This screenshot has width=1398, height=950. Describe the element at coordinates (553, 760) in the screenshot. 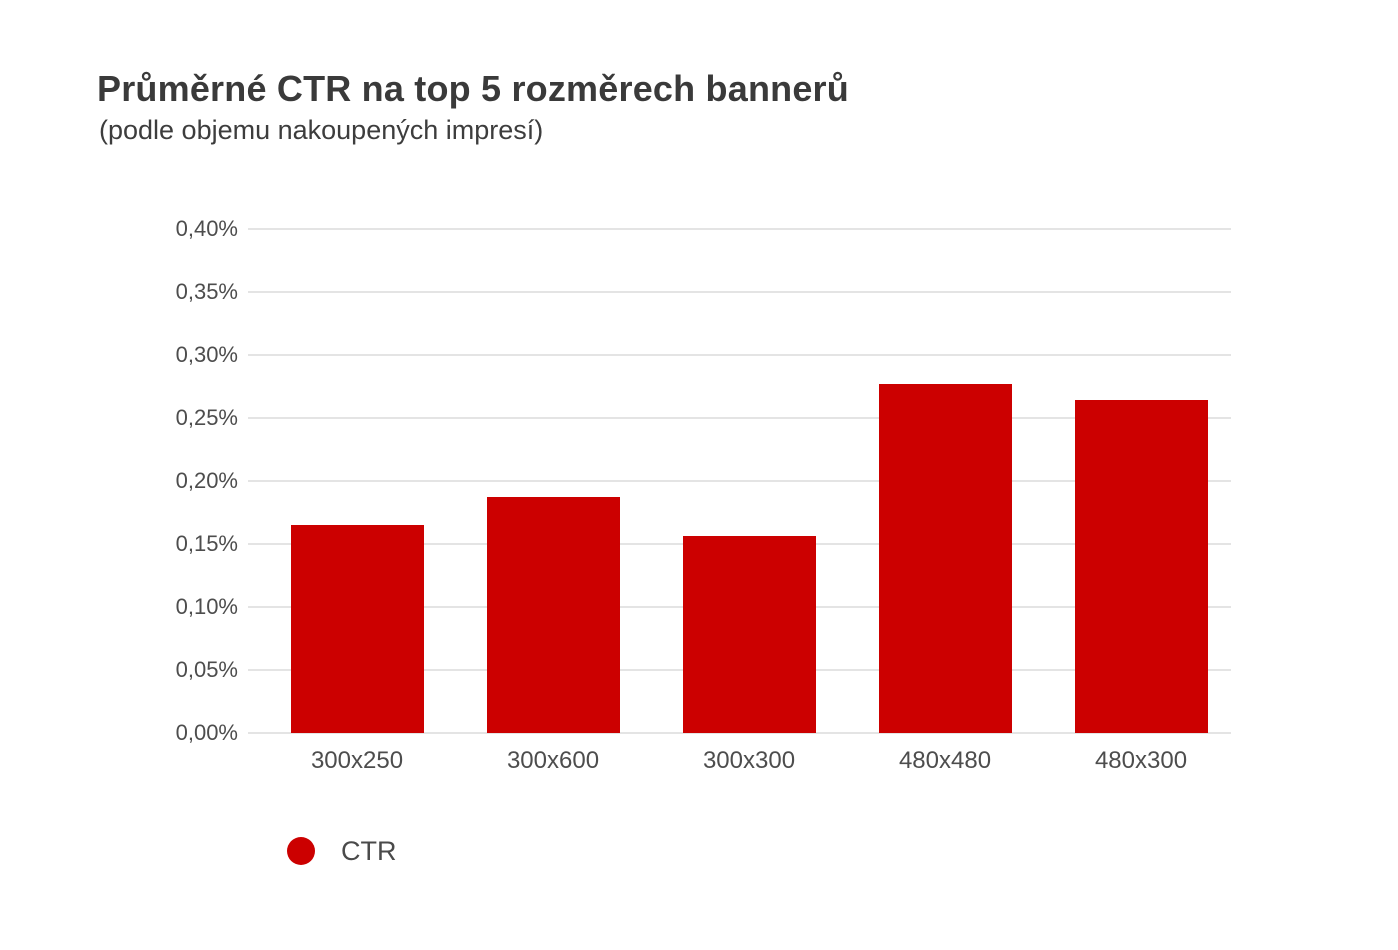

I see `x-axis-tick-label: 300x600` at that location.